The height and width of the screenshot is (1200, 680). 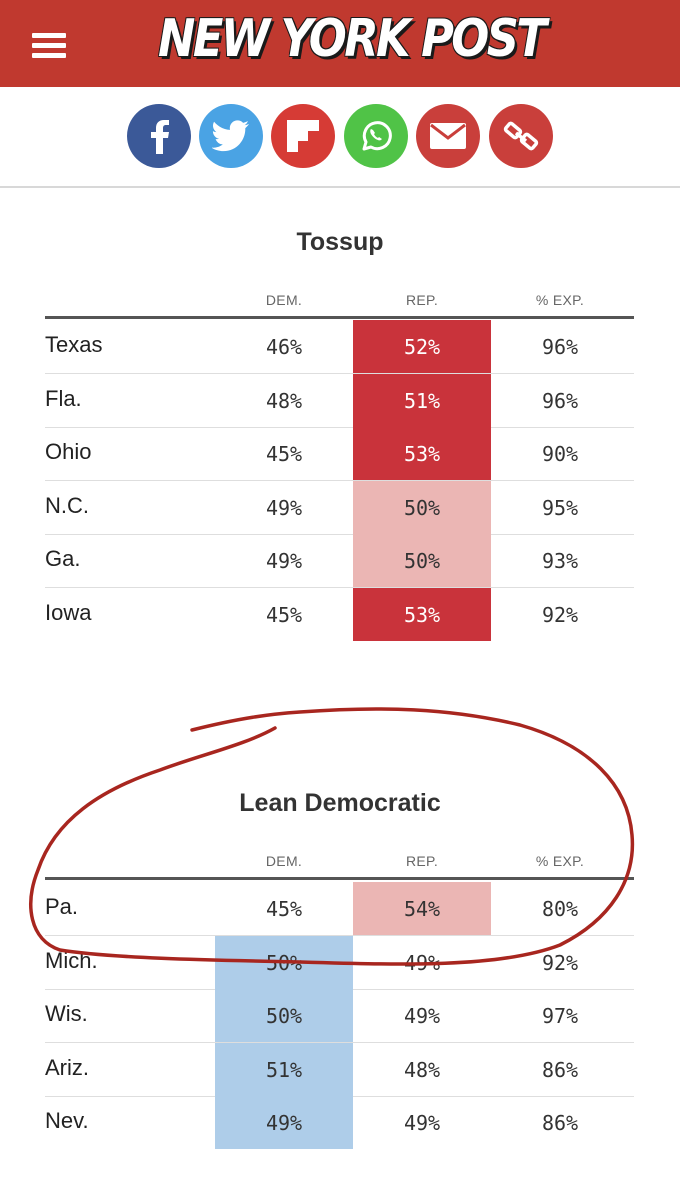 I want to click on hamburger-menu-icon, so click(x=50, y=45).